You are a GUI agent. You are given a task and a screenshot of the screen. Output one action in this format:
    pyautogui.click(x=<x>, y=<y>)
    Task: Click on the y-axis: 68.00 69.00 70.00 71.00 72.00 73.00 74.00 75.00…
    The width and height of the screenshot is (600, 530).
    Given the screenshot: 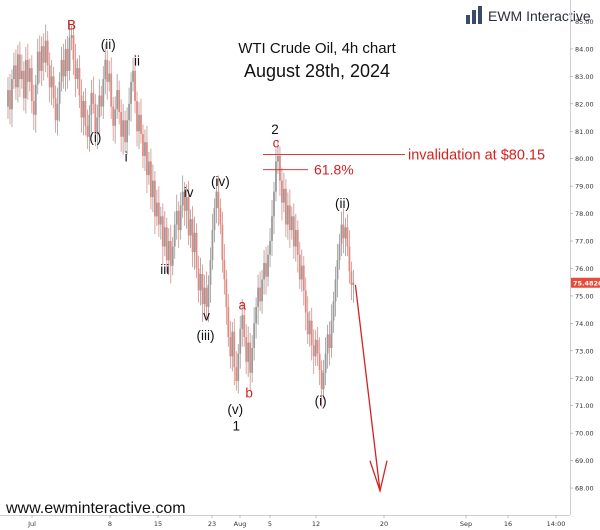 What is the action you would take?
    pyautogui.click(x=582, y=257)
    